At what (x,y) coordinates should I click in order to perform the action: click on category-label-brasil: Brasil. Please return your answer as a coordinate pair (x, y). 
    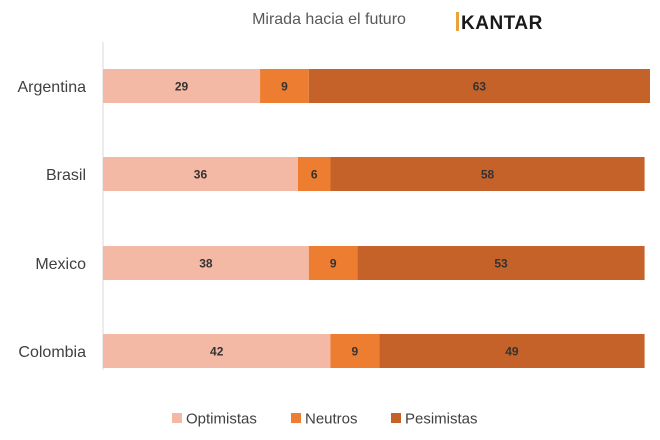
    Looking at the image, I should click on (66, 175).